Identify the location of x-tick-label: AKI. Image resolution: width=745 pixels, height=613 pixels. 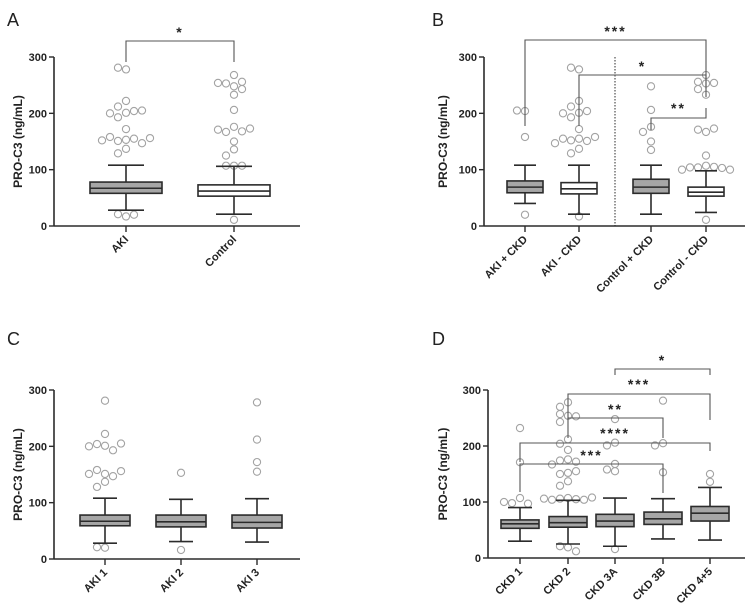
(120, 245).